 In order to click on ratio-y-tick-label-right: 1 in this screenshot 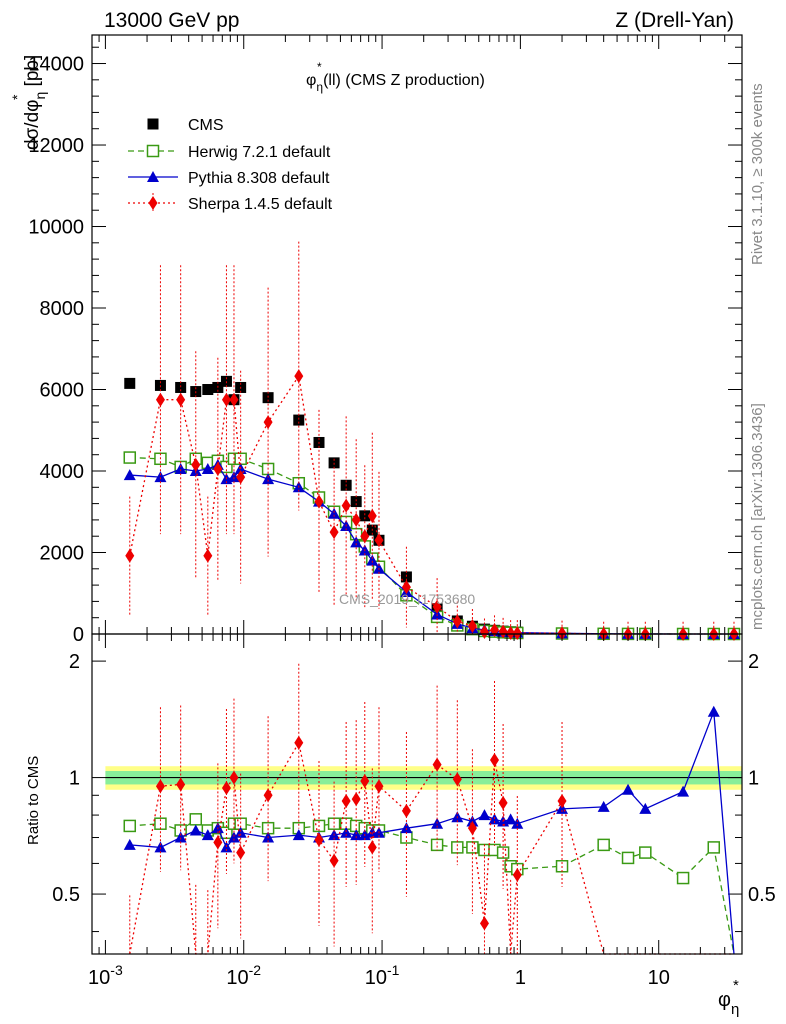, I will do `click(753, 779)`.